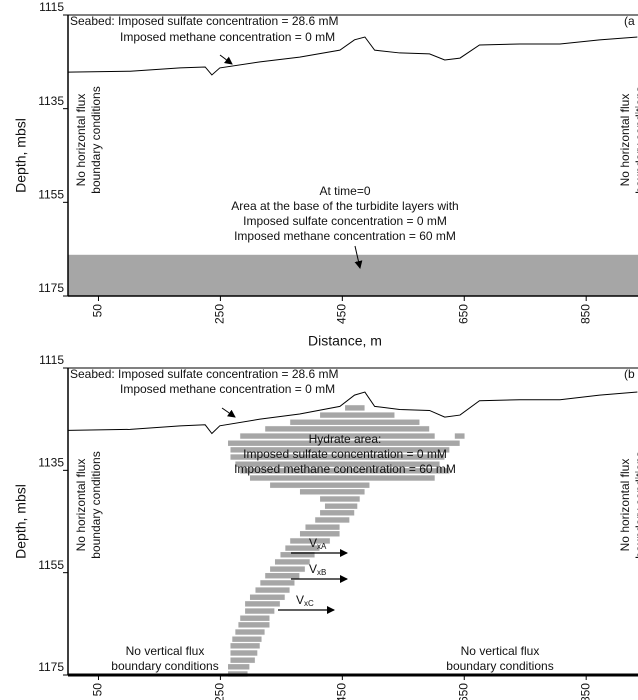 Image resolution: width=638 pixels, height=700 pixels. Describe the element at coordinates (309, 603) in the screenshot. I see `velocity-sub: xC` at that location.